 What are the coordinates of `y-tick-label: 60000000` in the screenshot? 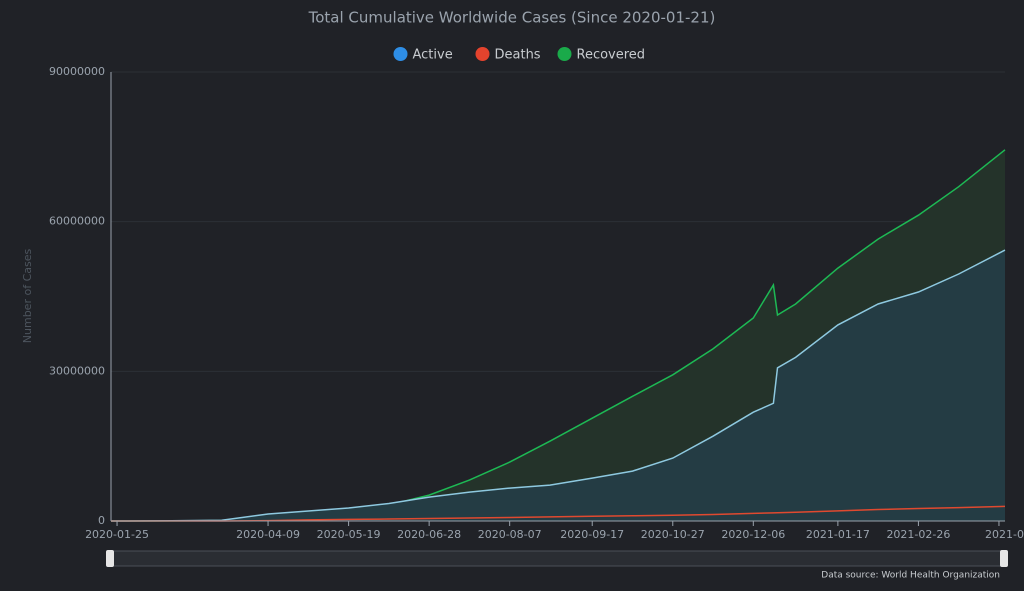 It's located at (77, 221).